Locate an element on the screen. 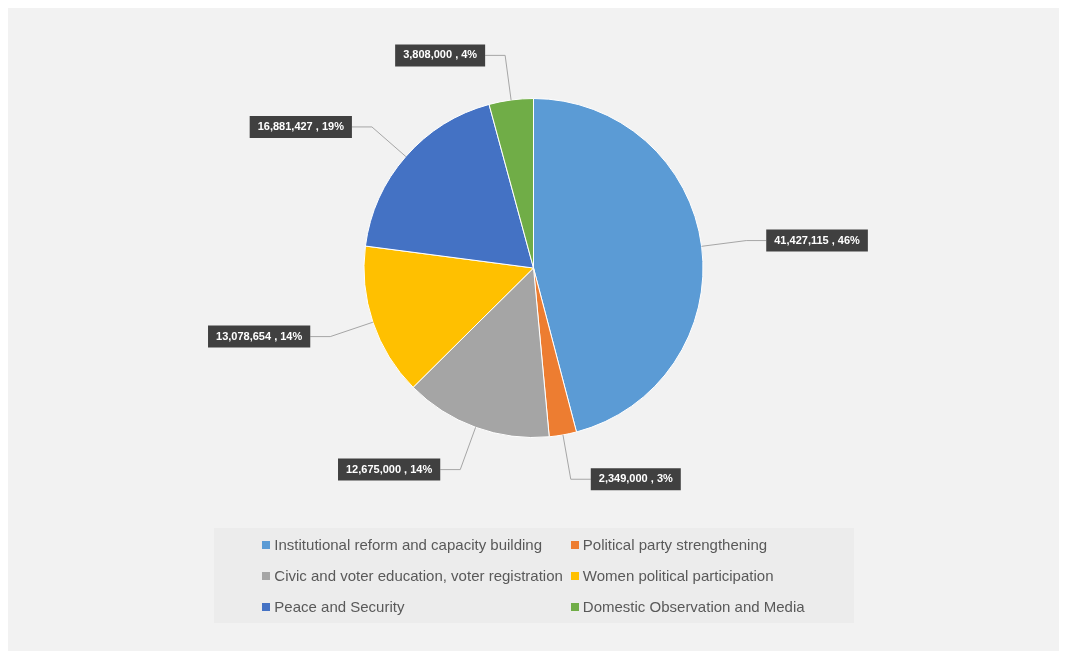  legend-label: Political party strengthening is located at coordinates (675, 544).